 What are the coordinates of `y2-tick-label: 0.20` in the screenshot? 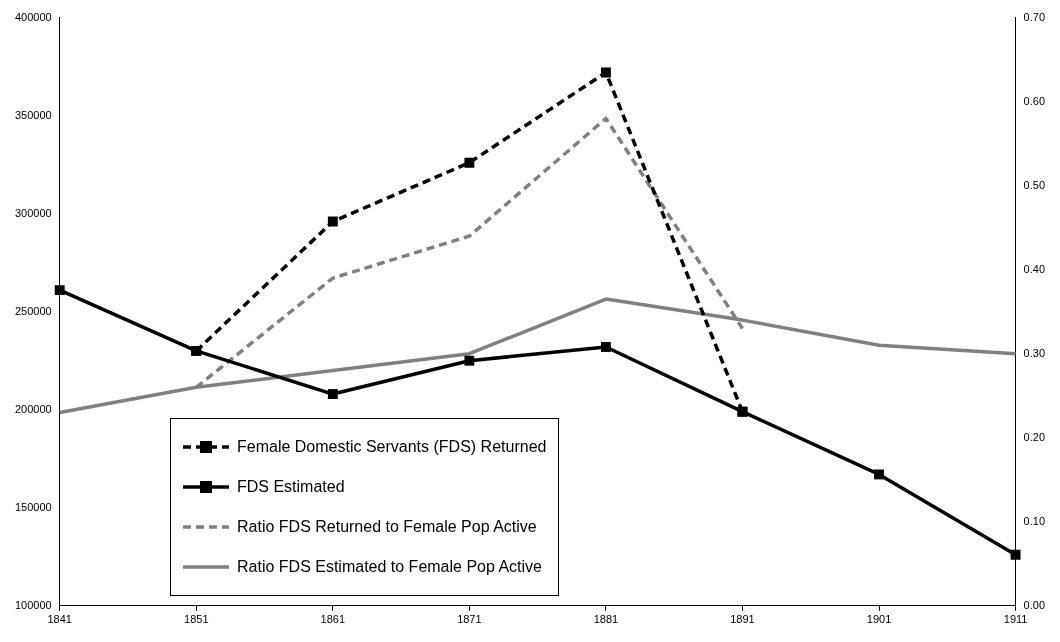 It's located at (1034, 436).